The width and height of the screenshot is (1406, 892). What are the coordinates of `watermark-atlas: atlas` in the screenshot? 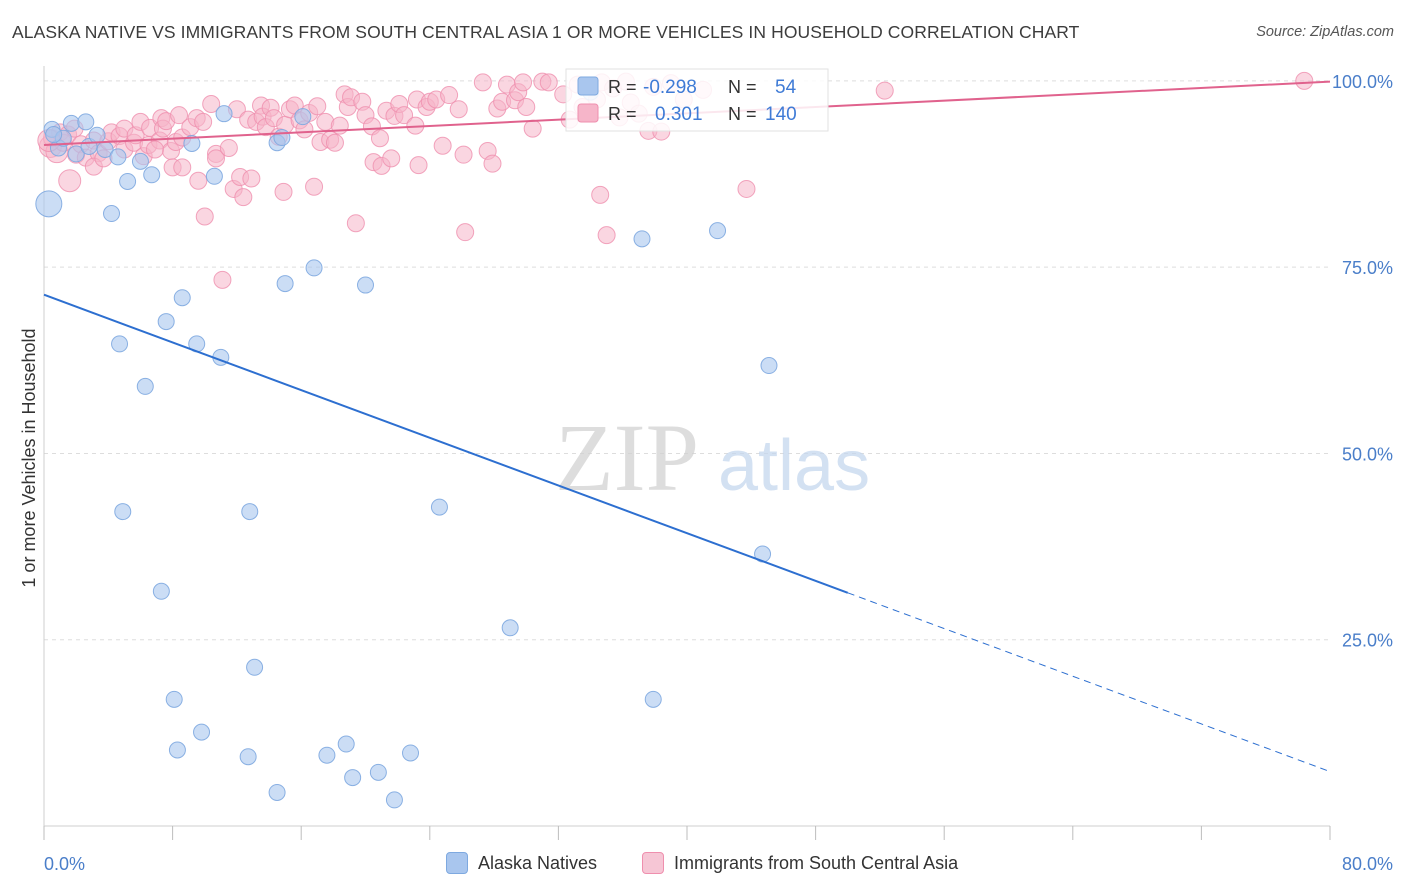 It's located at (794, 466).